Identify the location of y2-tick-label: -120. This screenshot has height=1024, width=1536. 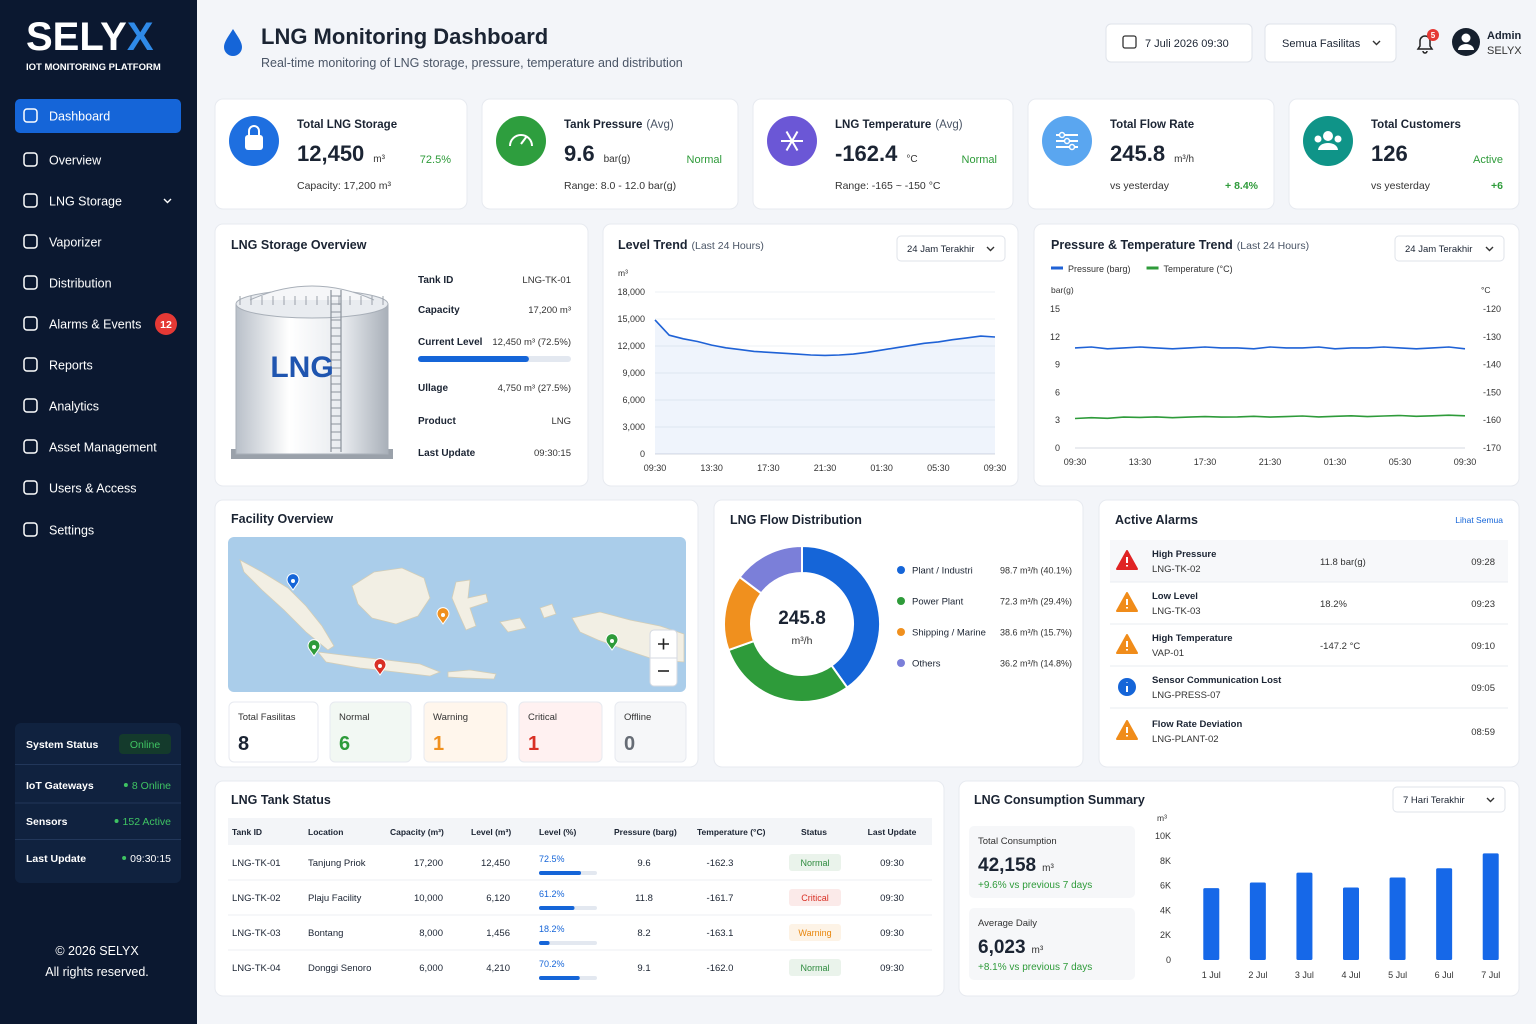
(1492, 309).